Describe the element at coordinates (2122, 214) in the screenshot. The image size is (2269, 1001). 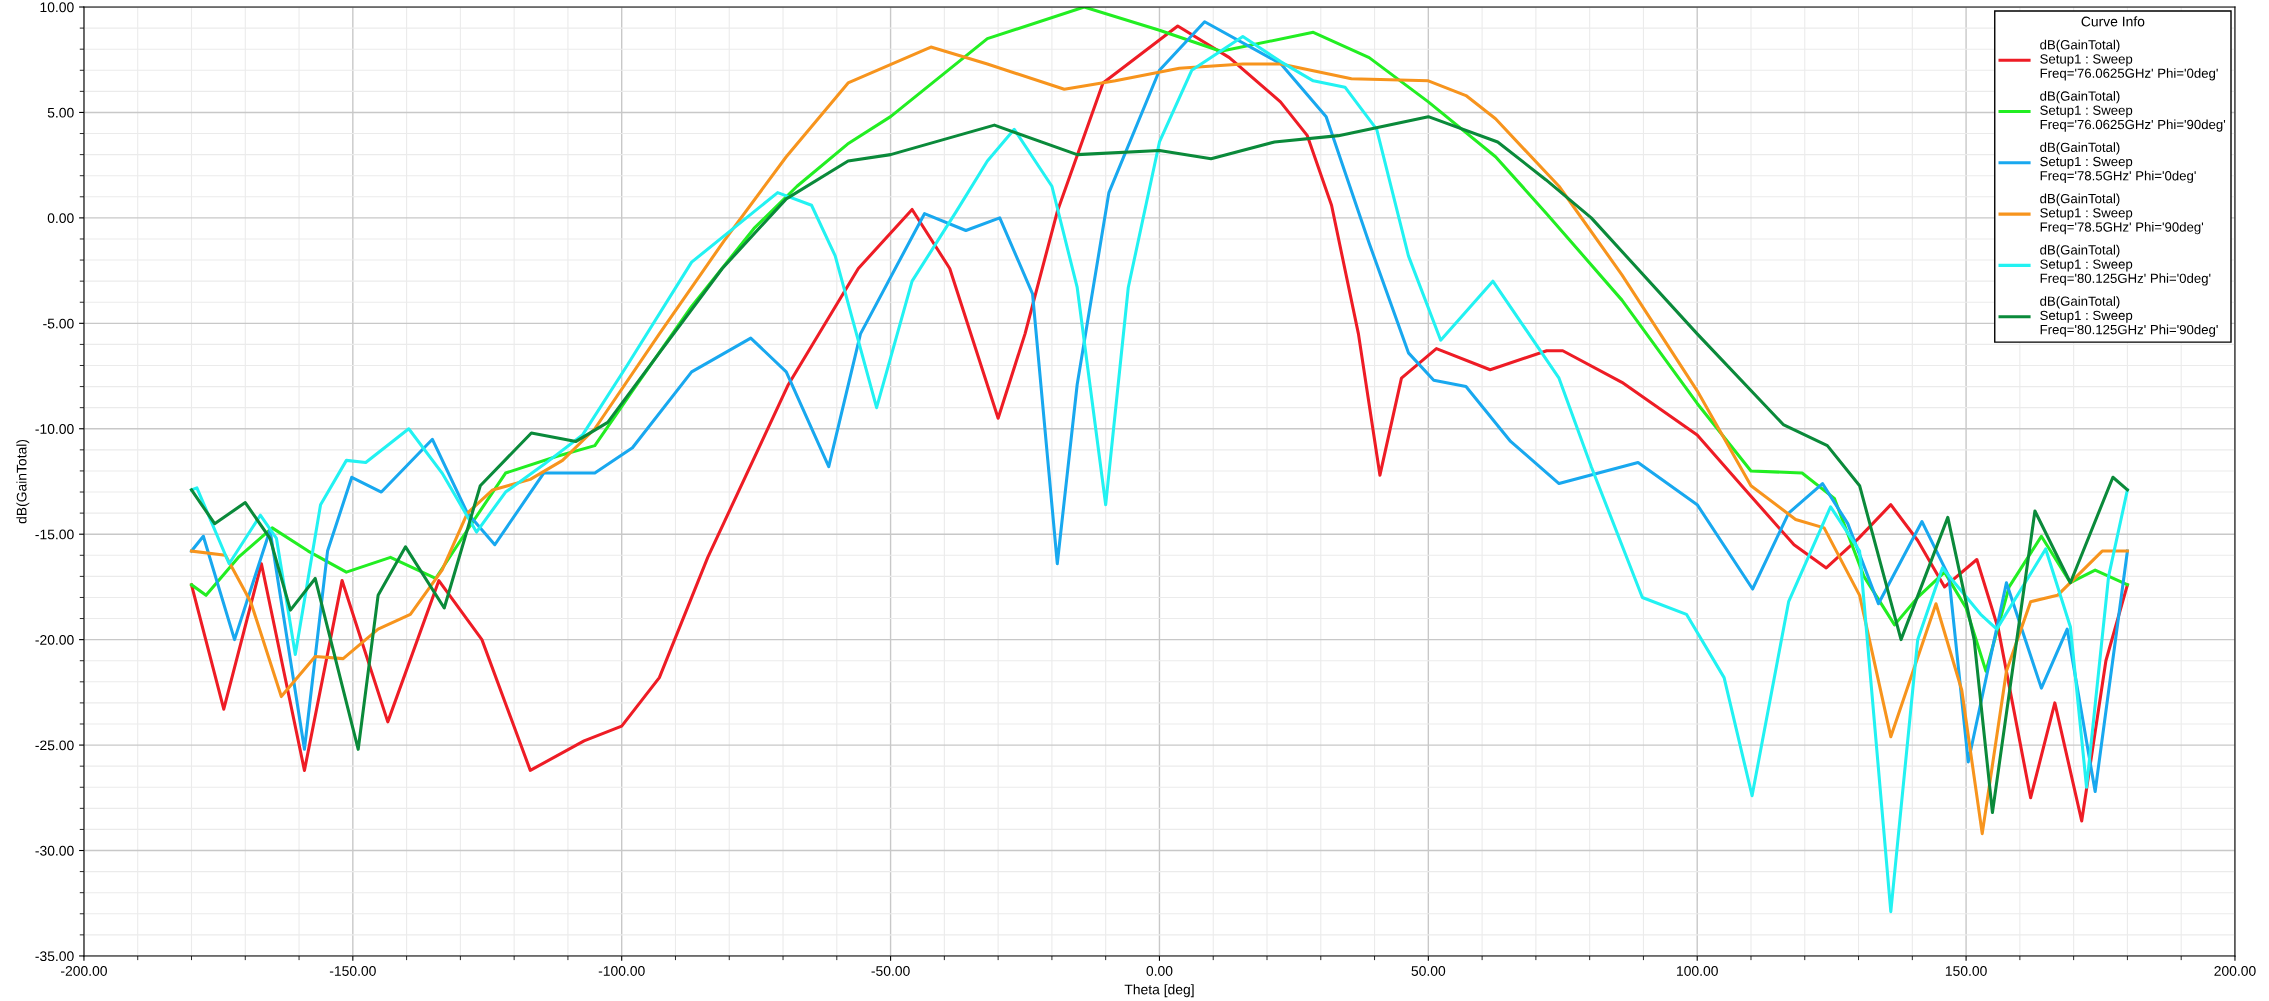
I see `legend-label: dB(GainTotal) Setup1 : Sweep Freq='78.5GHz' Phi='90deg'` at that location.